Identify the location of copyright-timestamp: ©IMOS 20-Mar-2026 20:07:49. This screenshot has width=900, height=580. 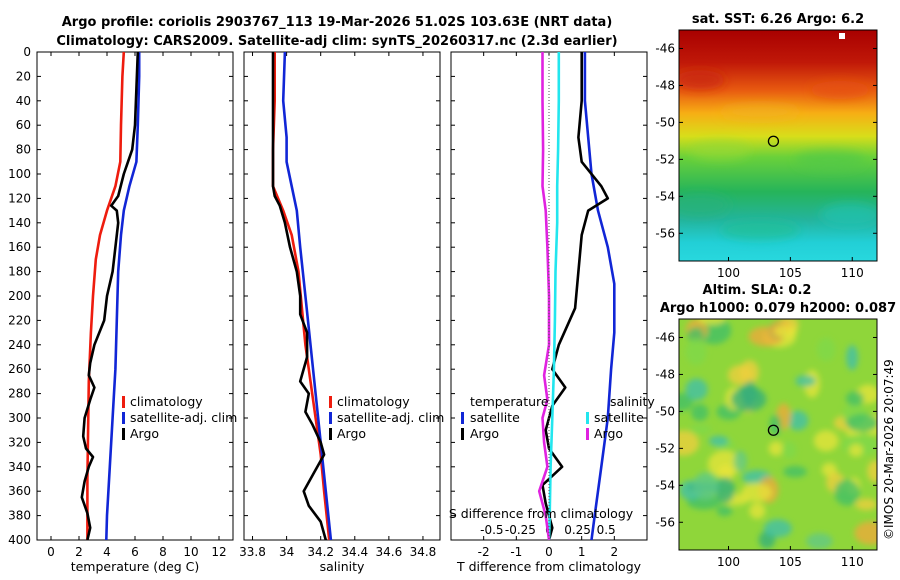
(889, 449).